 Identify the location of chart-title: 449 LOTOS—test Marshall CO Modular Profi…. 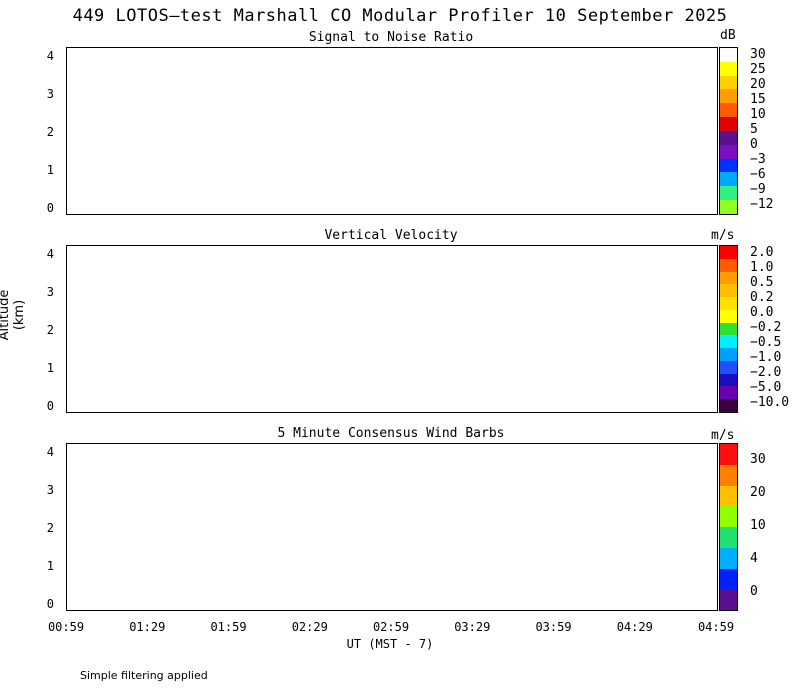
(400, 16).